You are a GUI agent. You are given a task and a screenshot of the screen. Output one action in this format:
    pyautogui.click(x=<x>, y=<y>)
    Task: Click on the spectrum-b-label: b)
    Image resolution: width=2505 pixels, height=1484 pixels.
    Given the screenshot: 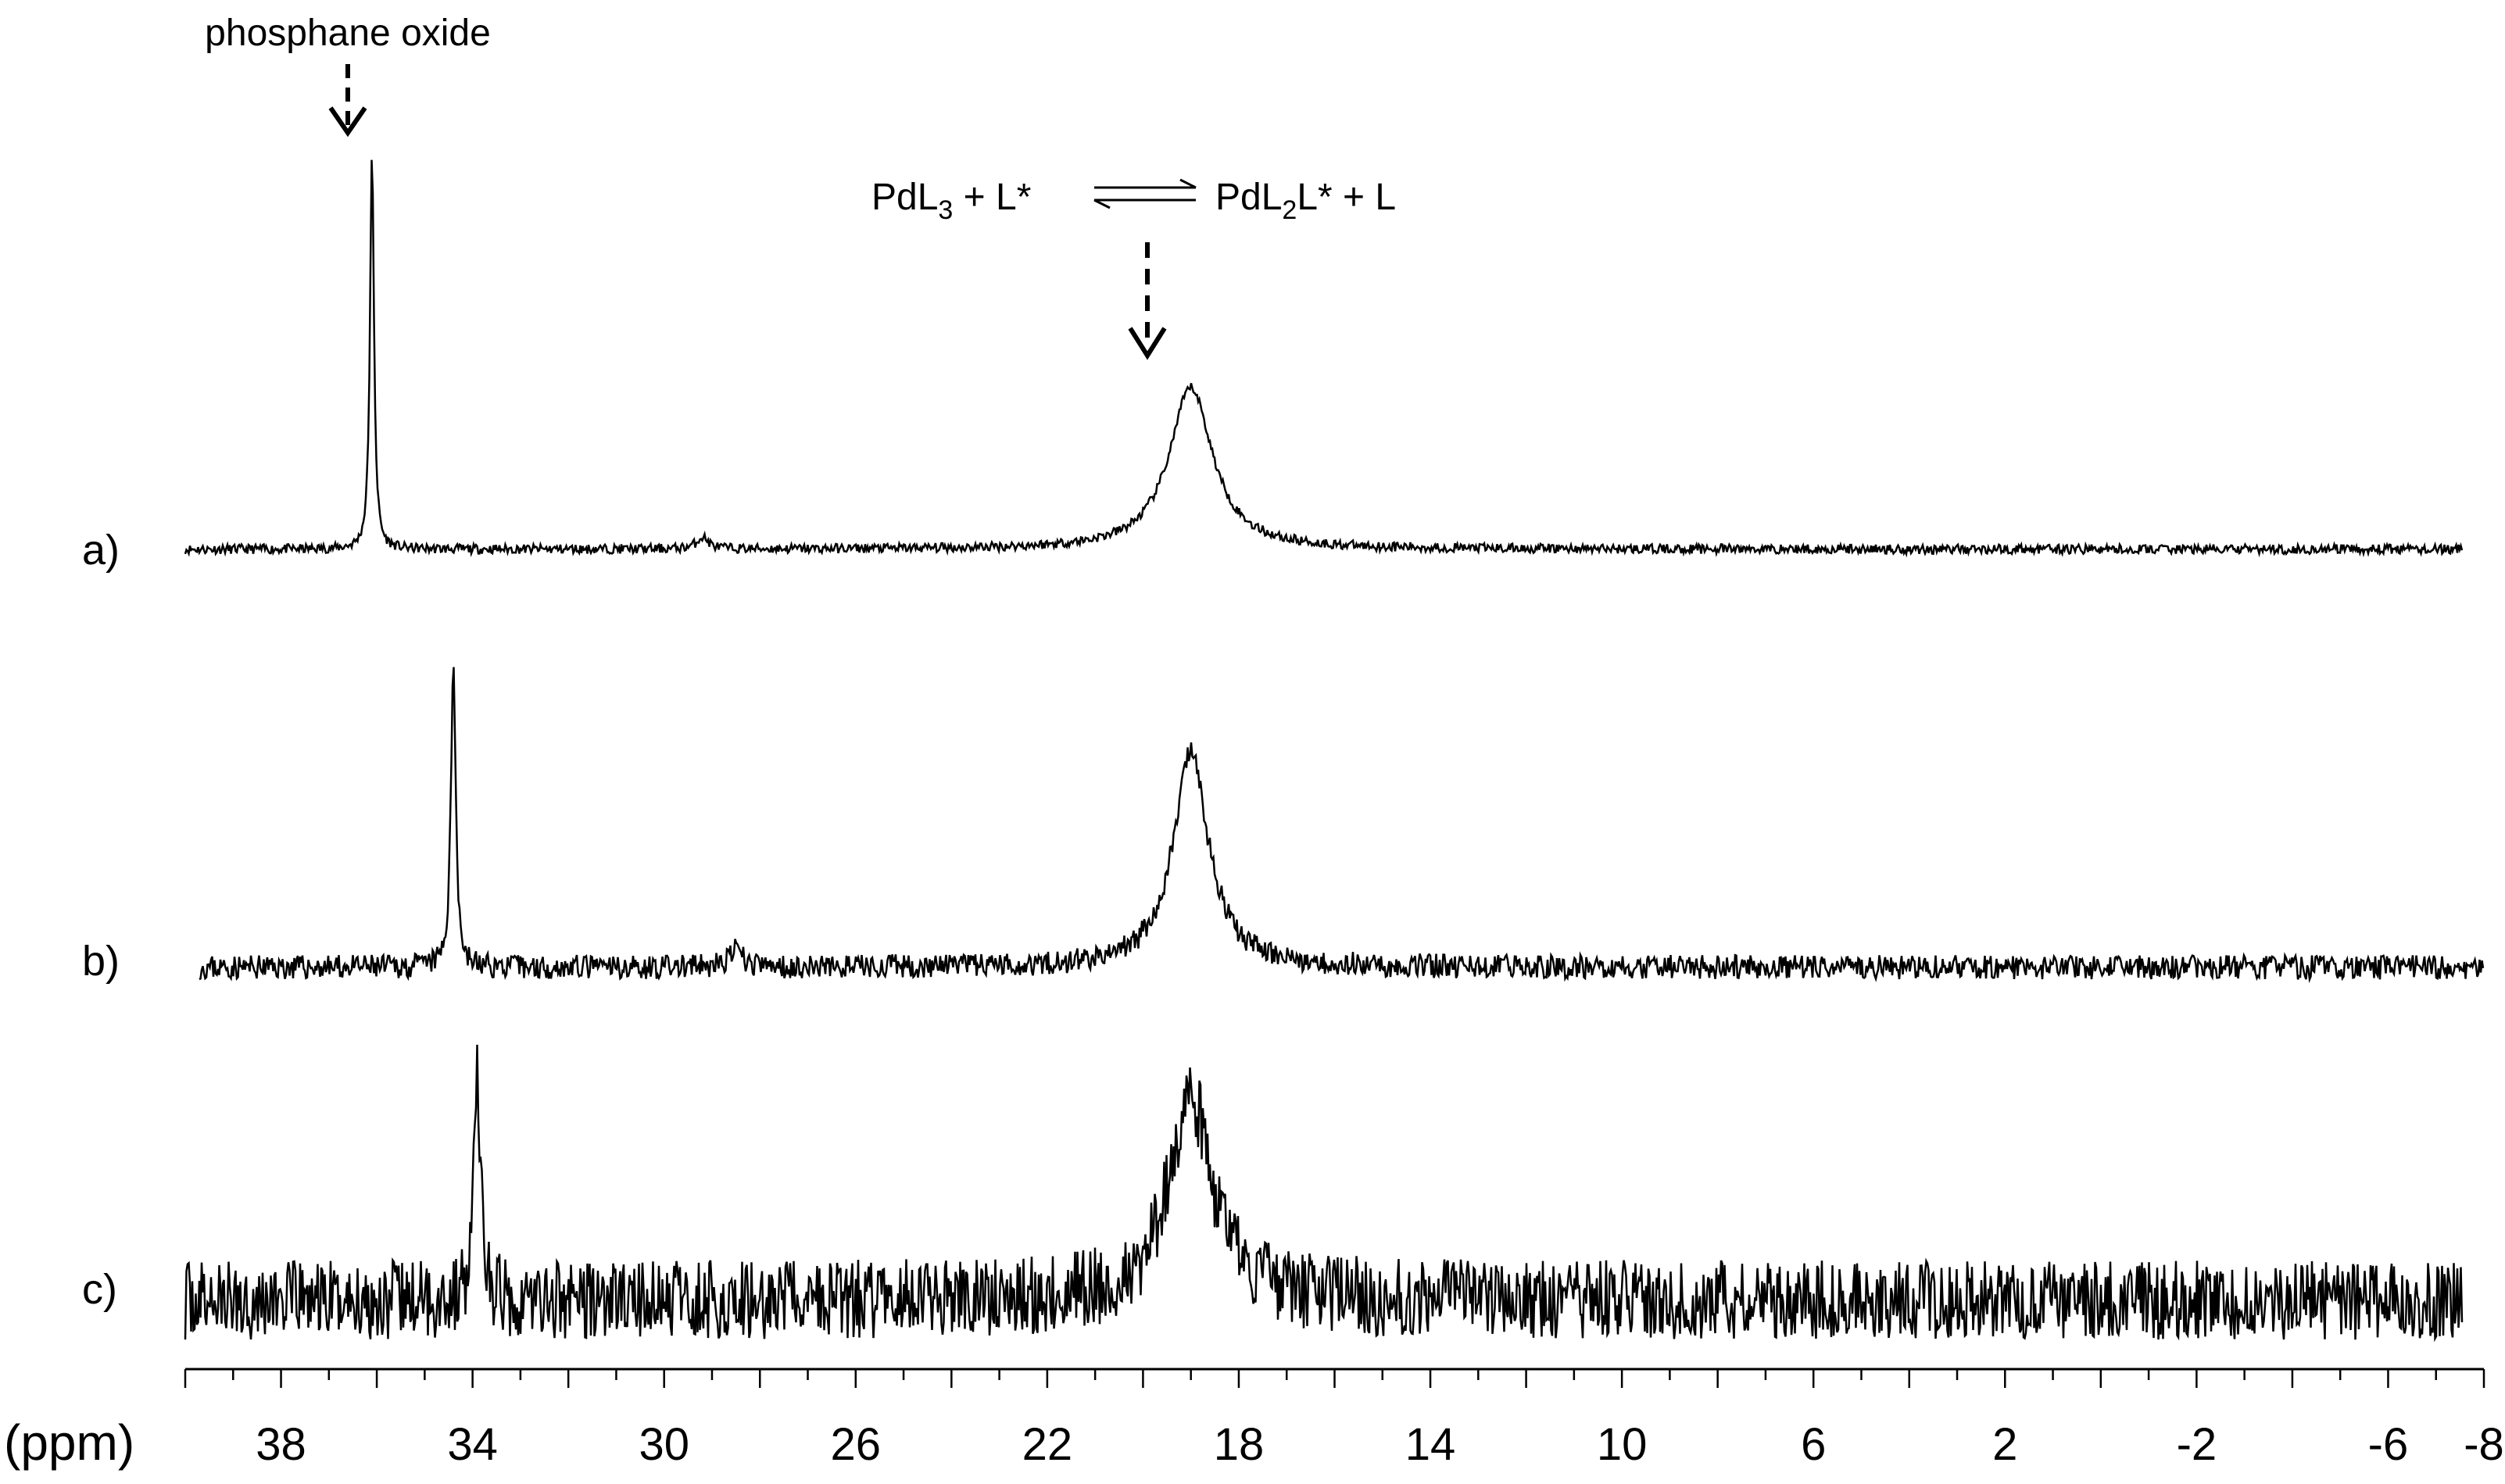 What is the action you would take?
    pyautogui.click(x=101, y=961)
    